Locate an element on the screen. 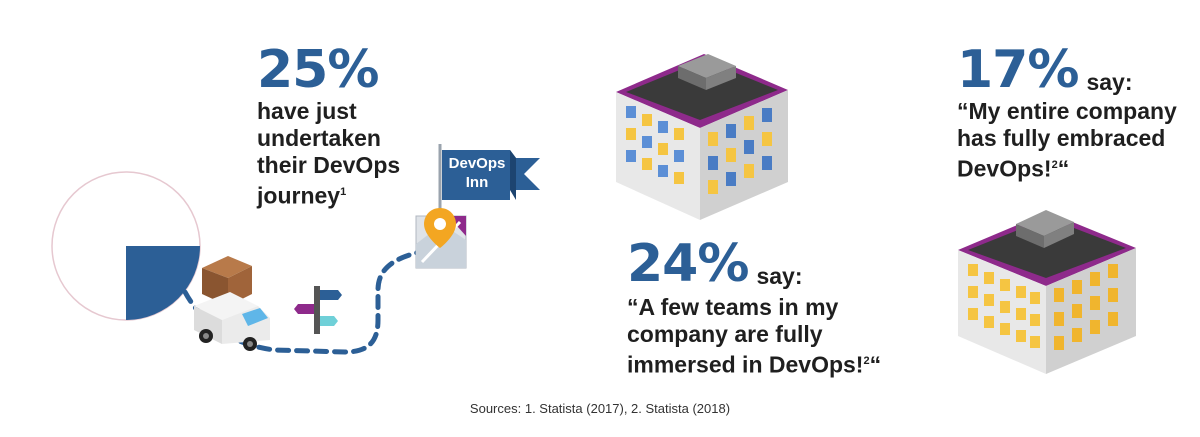 This screenshot has width=1200, height=437. pie-chart is located at coordinates (126, 246).